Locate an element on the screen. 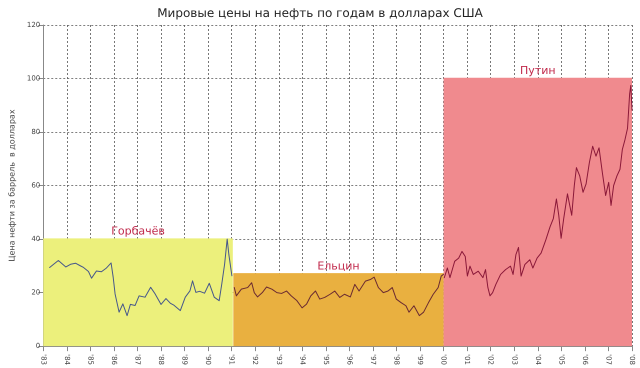 Image resolution: width=640 pixels, height=368 pixels. y-axis-title: Цена нефти за баррель в долларах is located at coordinates (12, 185).